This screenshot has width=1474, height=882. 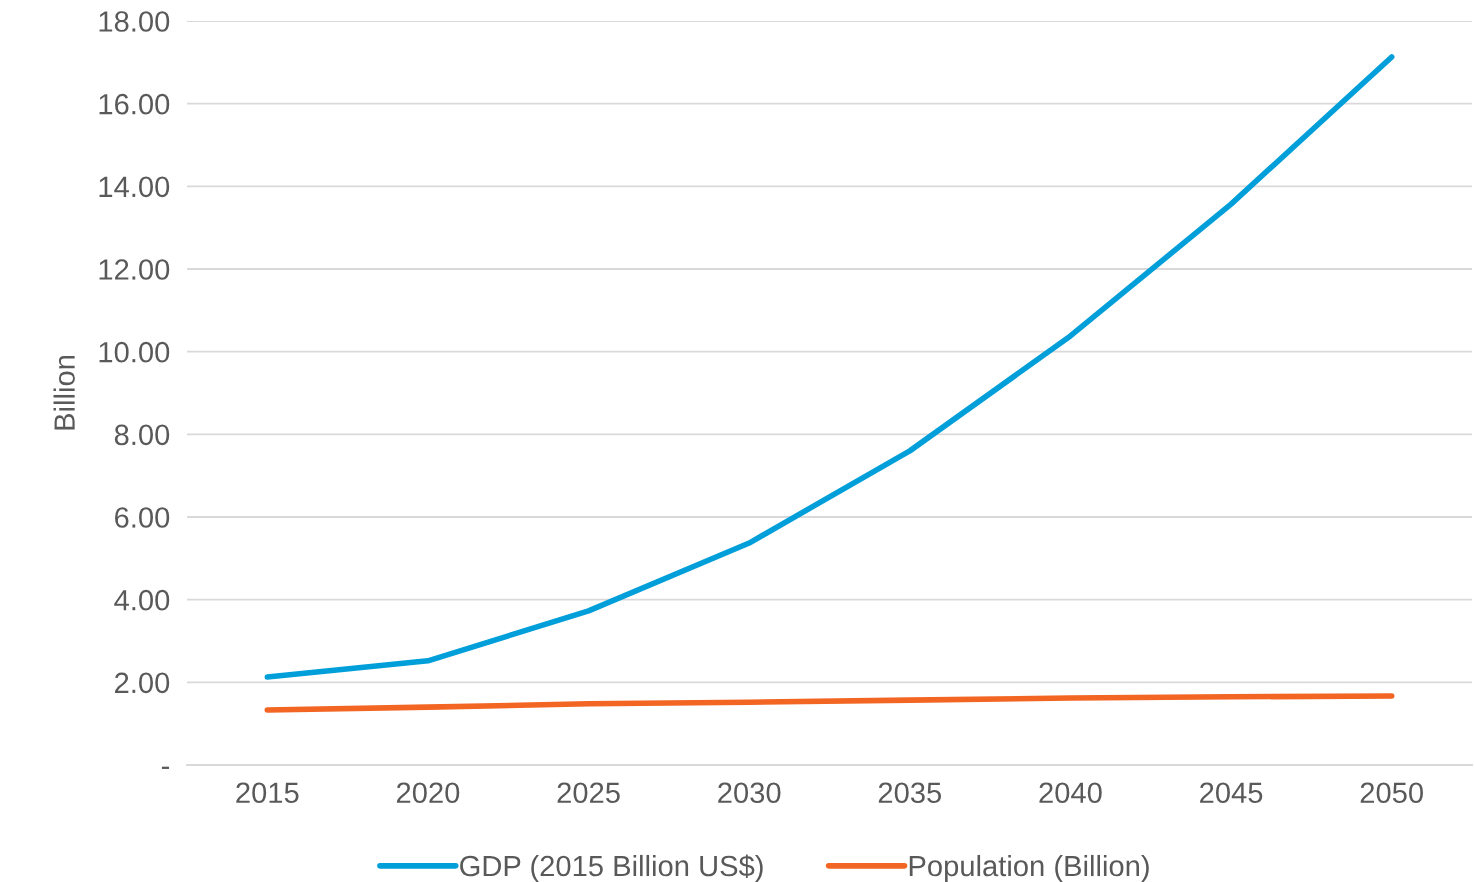 What do you see at coordinates (165, 767) in the screenshot?
I see `y-tick-label: -` at bounding box center [165, 767].